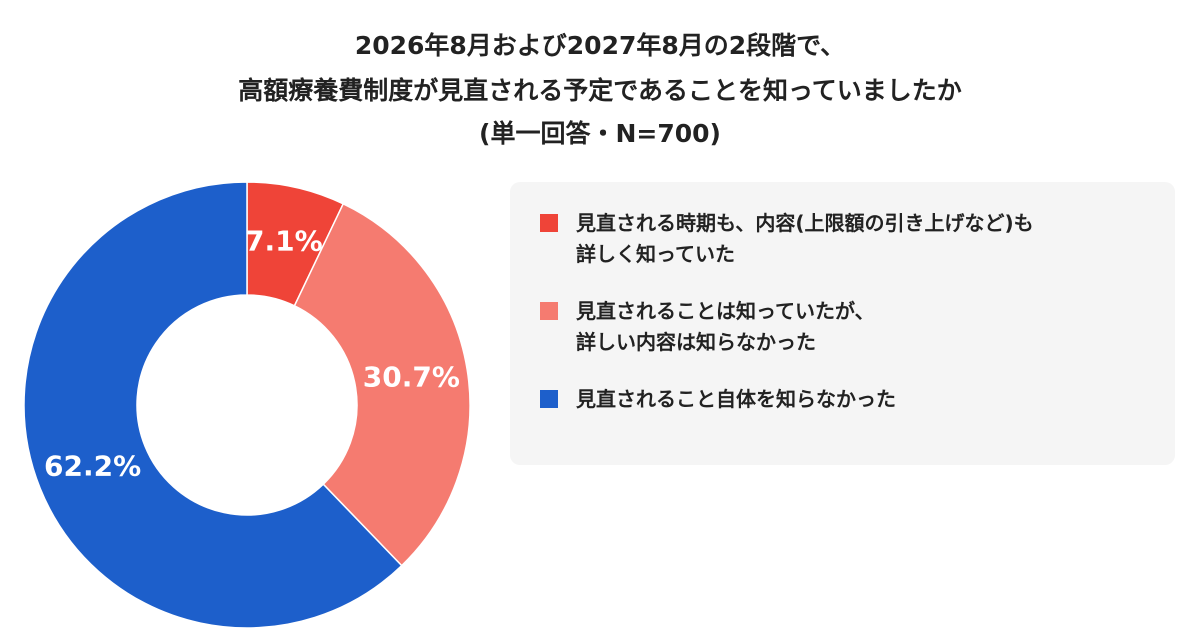  What do you see at coordinates (600, 45) in the screenshot?
I see `chart-title: 2026年8月および2027年8月の2段階で、` at bounding box center [600, 45].